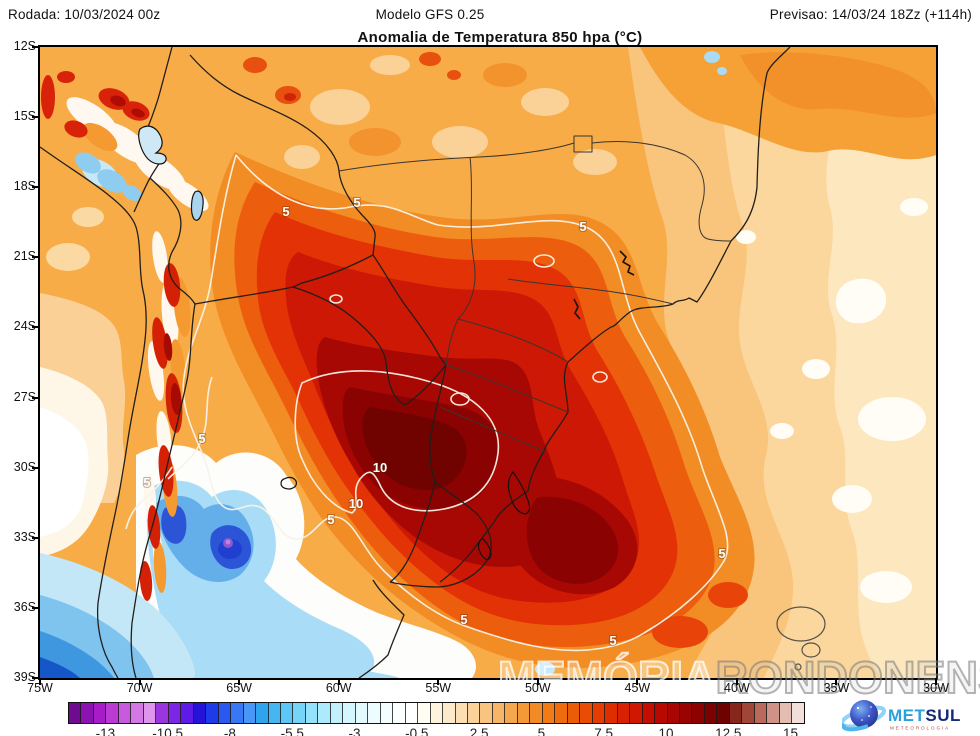  I want to click on x-axis-label: 45W, so click(637, 688).